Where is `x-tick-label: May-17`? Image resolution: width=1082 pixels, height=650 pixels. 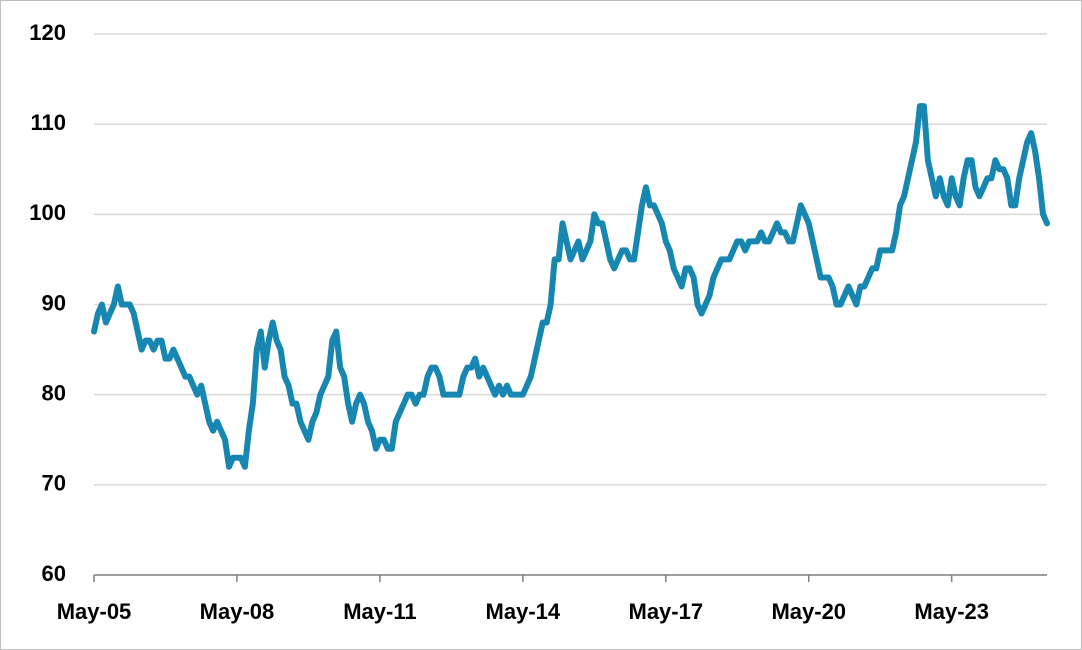 x-tick-label: May-17 is located at coordinates (666, 611).